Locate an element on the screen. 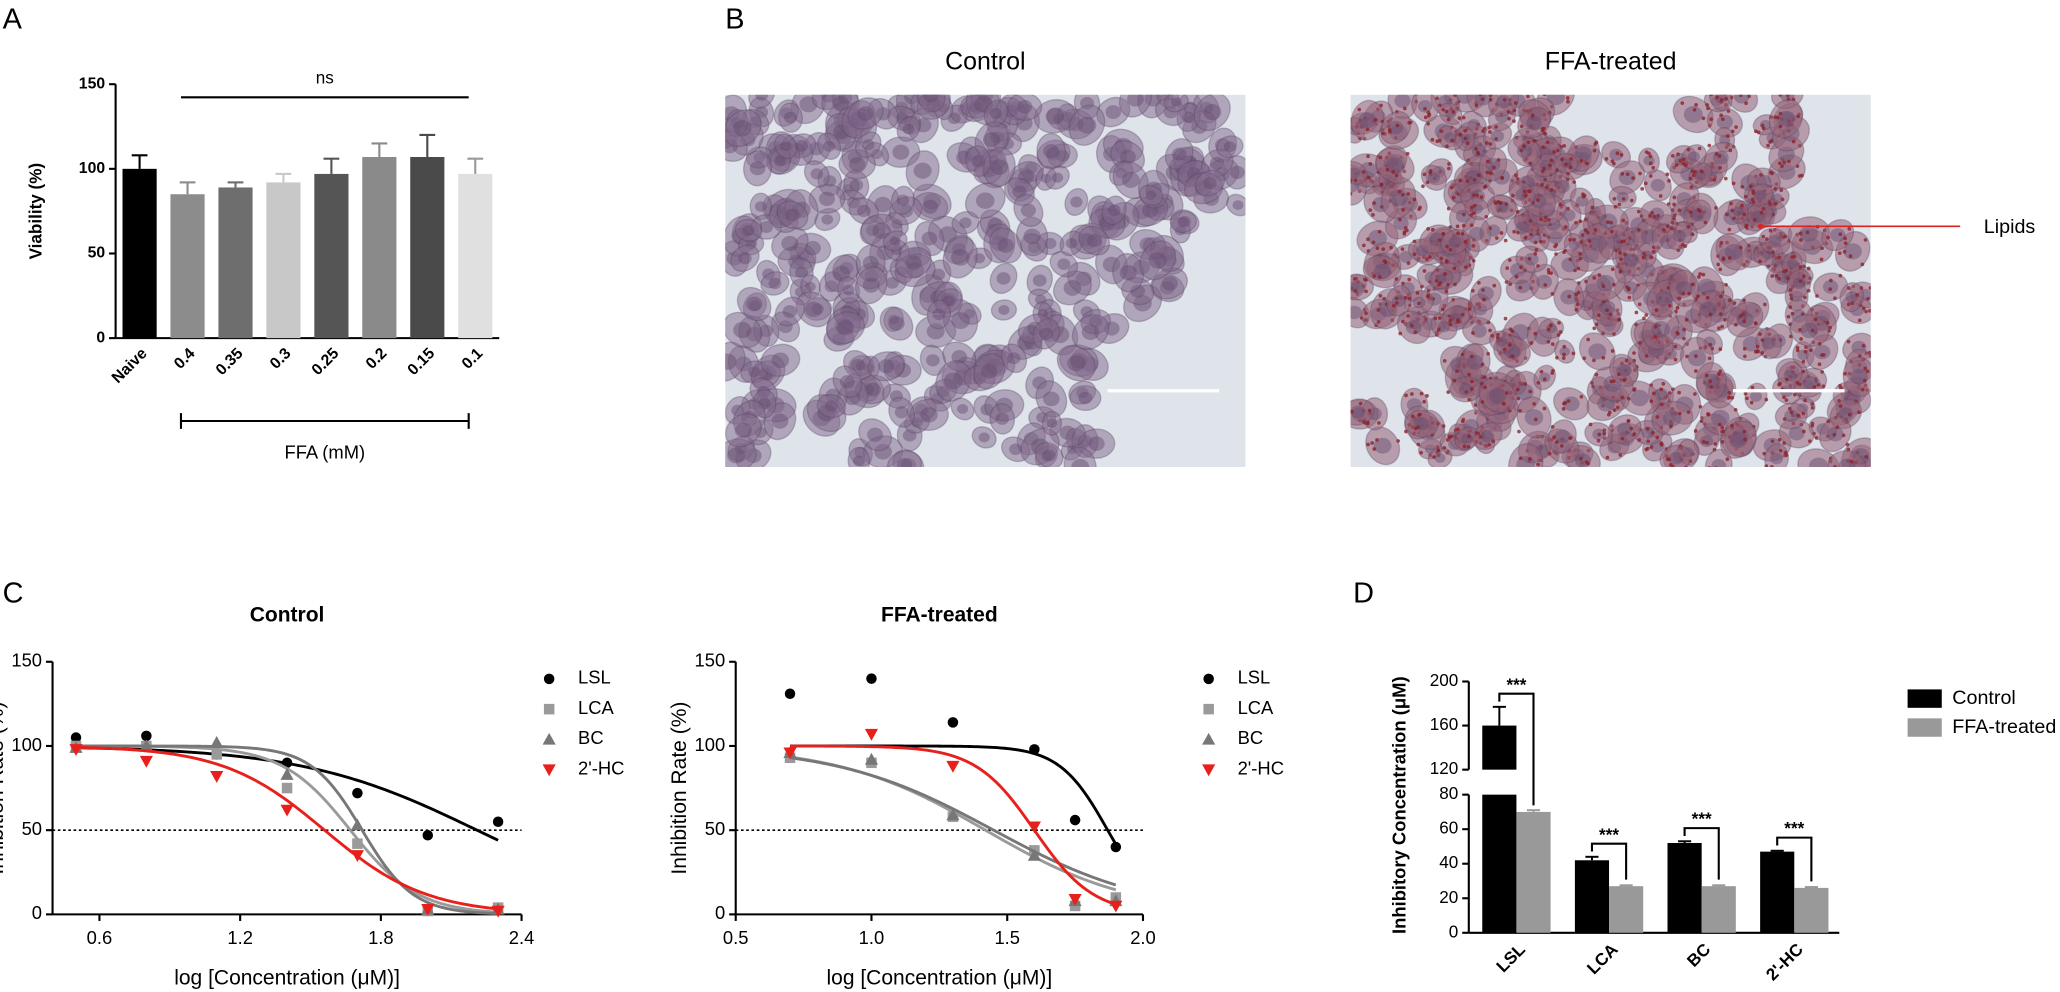 This screenshot has width=2060, height=992. x-axis-label: log [Concentration (μM)] is located at coordinates (940, 977).